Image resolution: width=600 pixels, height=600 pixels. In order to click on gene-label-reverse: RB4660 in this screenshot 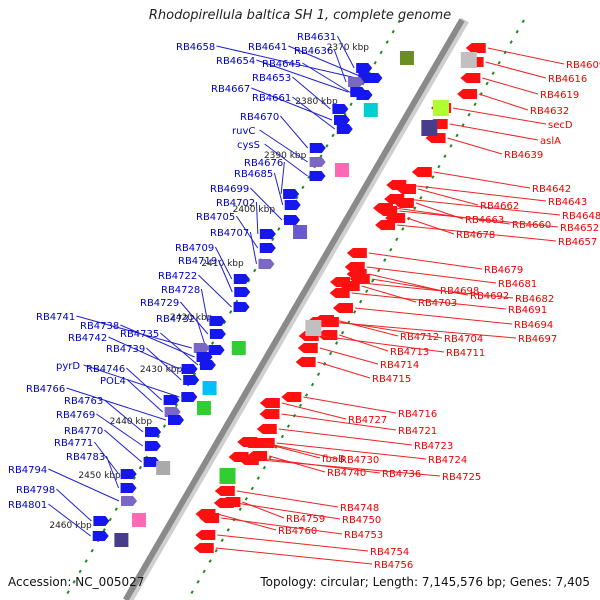, I will do `click(531, 225)`.